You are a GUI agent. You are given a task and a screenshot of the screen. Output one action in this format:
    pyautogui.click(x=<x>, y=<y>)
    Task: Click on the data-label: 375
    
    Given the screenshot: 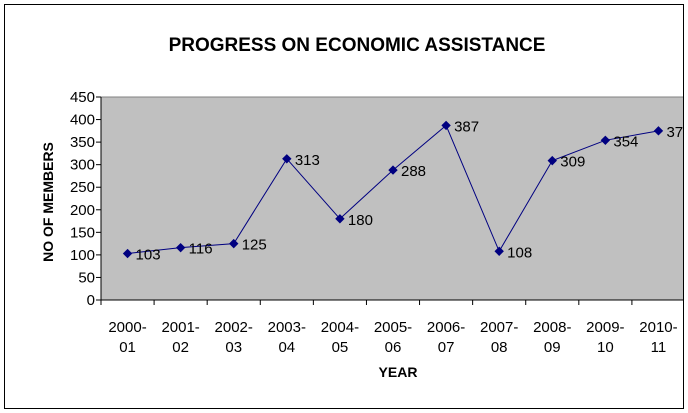 What is the action you would take?
    pyautogui.click(x=675, y=132)
    